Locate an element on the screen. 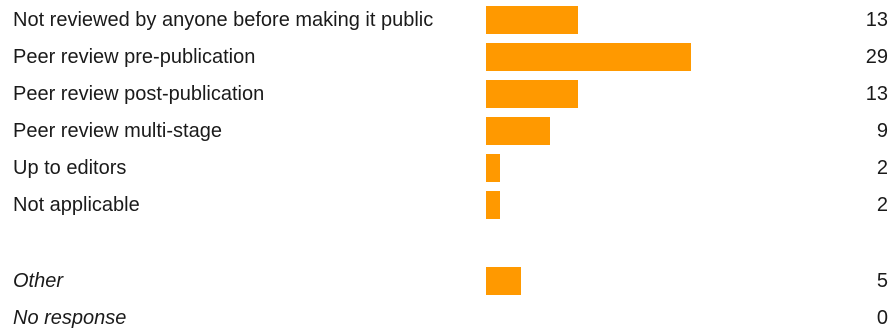 Image resolution: width=892 pixels, height=335 pixels. value-label: 9 is located at coordinates (882, 131).